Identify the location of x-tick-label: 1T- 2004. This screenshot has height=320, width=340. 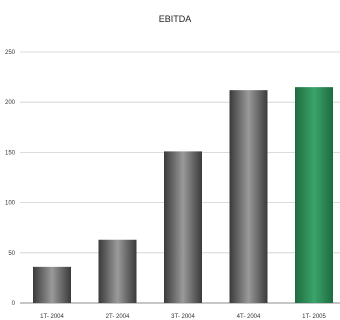
(52, 317).